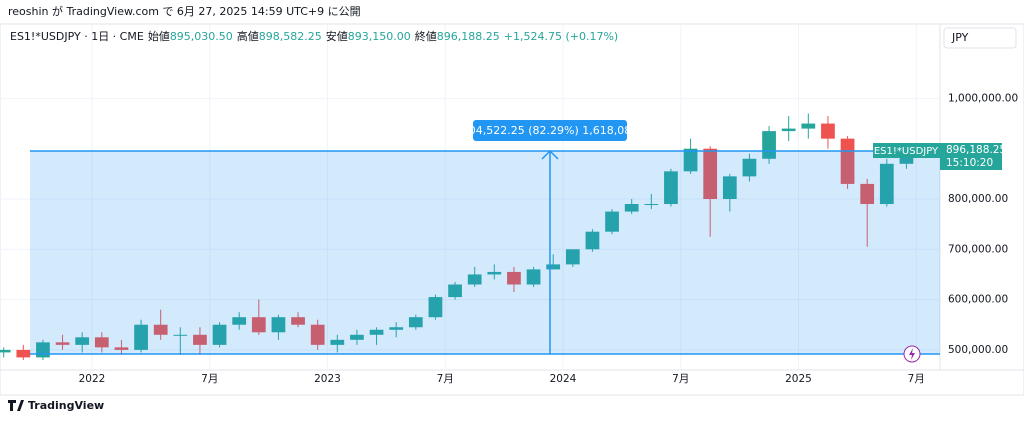 This screenshot has height=424, width=1024. I want to click on measure-label: 404,522.25 (82.29%) 1,618,089, so click(550, 130).